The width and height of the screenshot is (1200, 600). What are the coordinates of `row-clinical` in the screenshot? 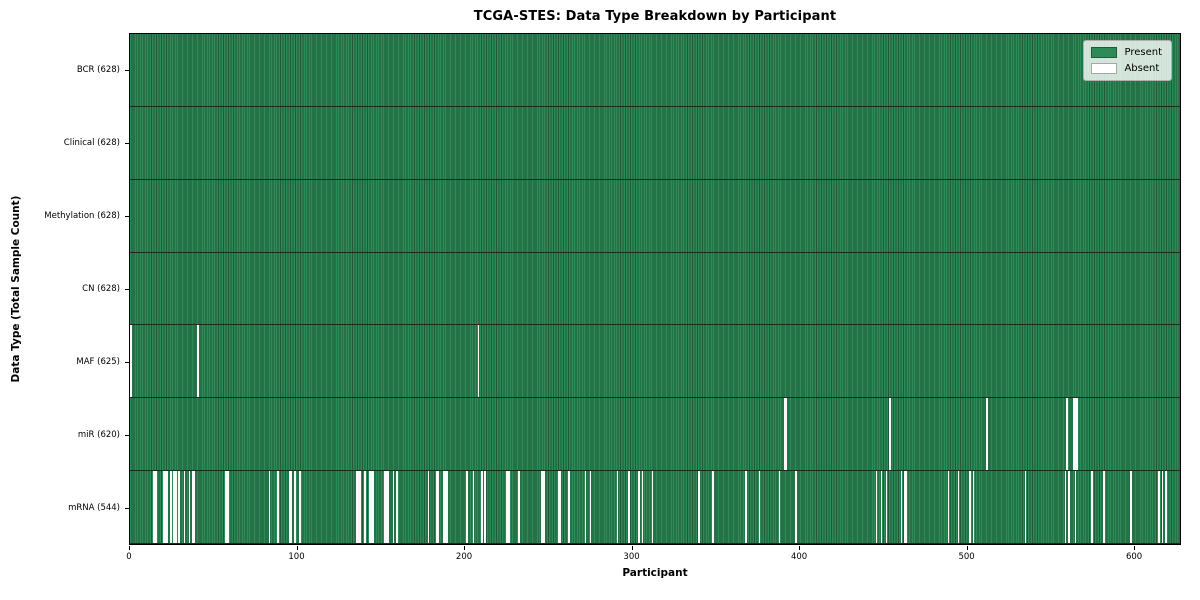 It's located at (655, 143).